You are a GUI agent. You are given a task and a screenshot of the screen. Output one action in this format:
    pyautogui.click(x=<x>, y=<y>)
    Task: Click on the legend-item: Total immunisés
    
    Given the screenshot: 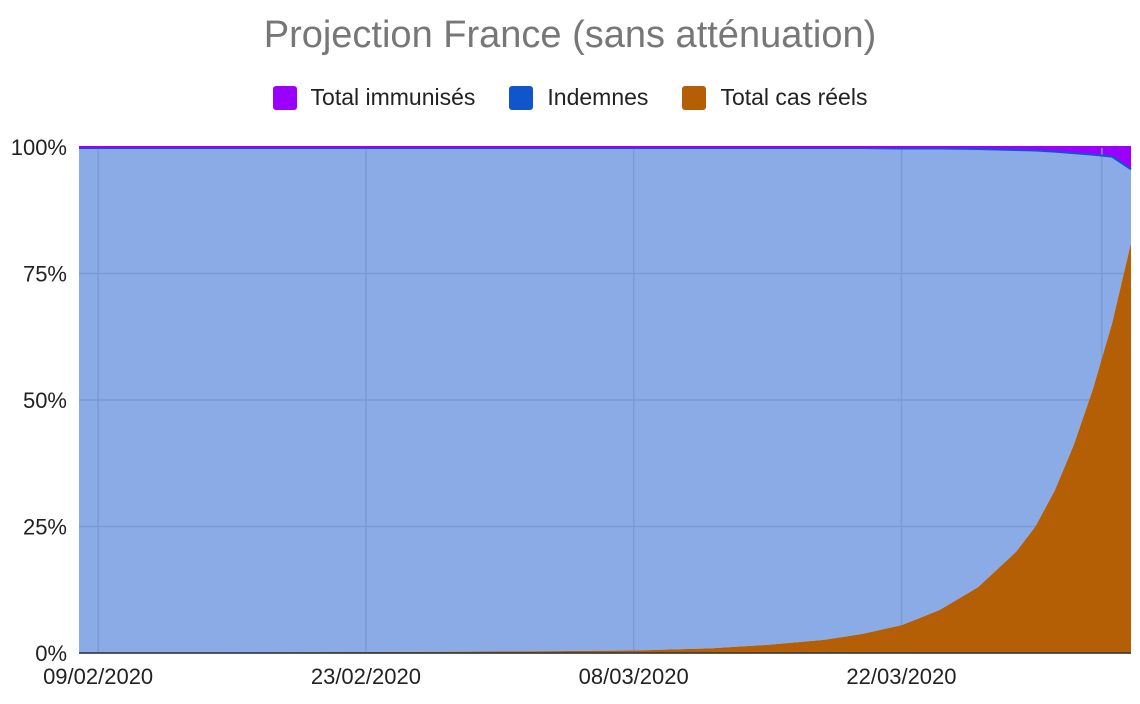 What is the action you would take?
    pyautogui.click(x=374, y=97)
    